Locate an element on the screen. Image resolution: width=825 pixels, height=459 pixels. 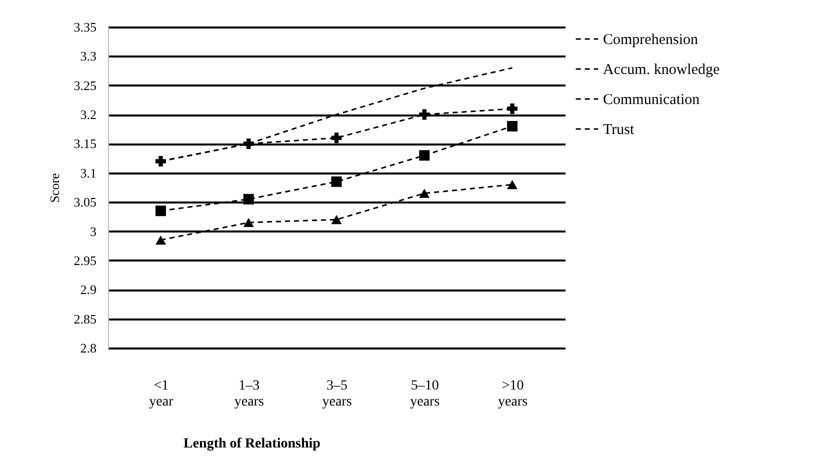
y-tick-label: 2.9 is located at coordinates (88, 290).